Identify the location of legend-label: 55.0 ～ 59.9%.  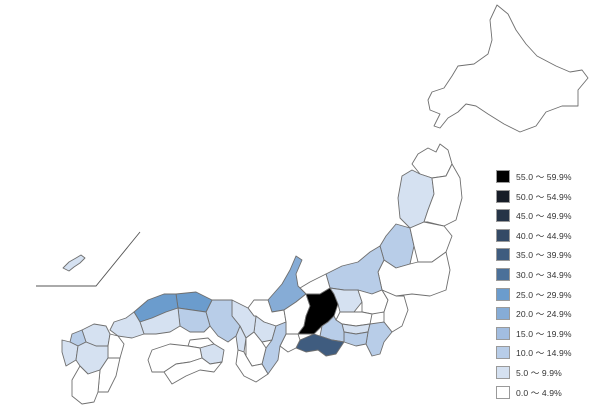
(544, 177).